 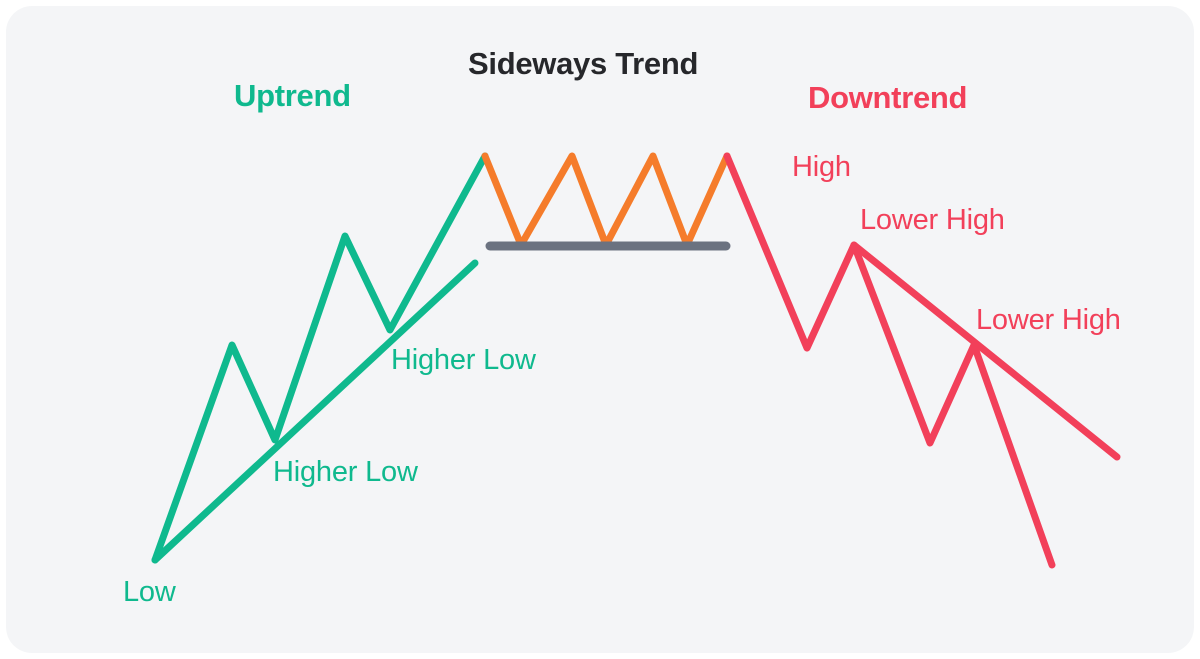 What do you see at coordinates (463, 360) in the screenshot?
I see `label-higher-low-second: Higher Low` at bounding box center [463, 360].